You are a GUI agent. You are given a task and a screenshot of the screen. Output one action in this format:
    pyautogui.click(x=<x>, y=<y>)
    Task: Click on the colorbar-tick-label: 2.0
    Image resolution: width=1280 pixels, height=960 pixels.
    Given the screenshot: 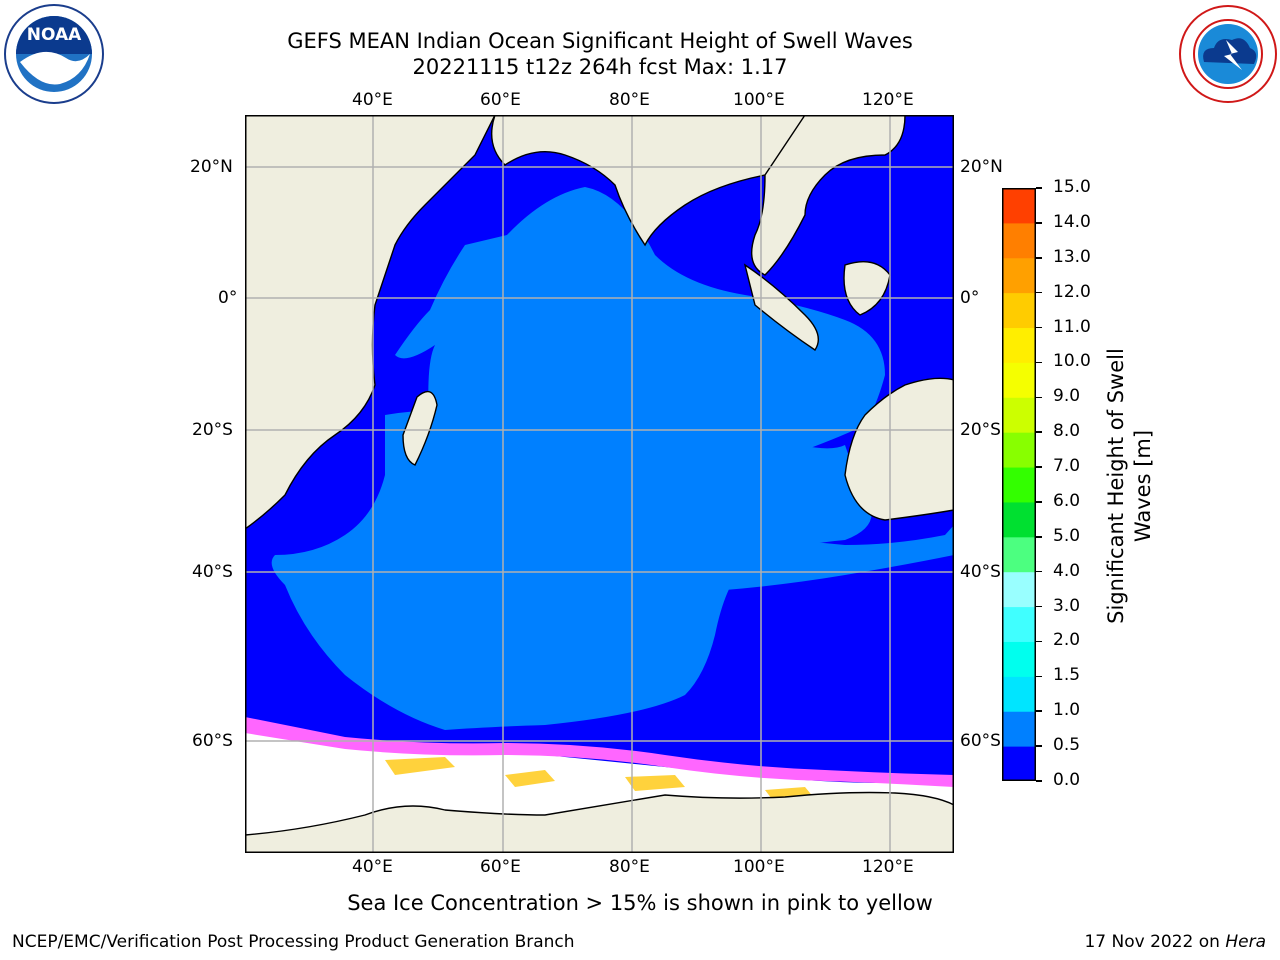 What is the action you would take?
    pyautogui.click(x=1067, y=640)
    